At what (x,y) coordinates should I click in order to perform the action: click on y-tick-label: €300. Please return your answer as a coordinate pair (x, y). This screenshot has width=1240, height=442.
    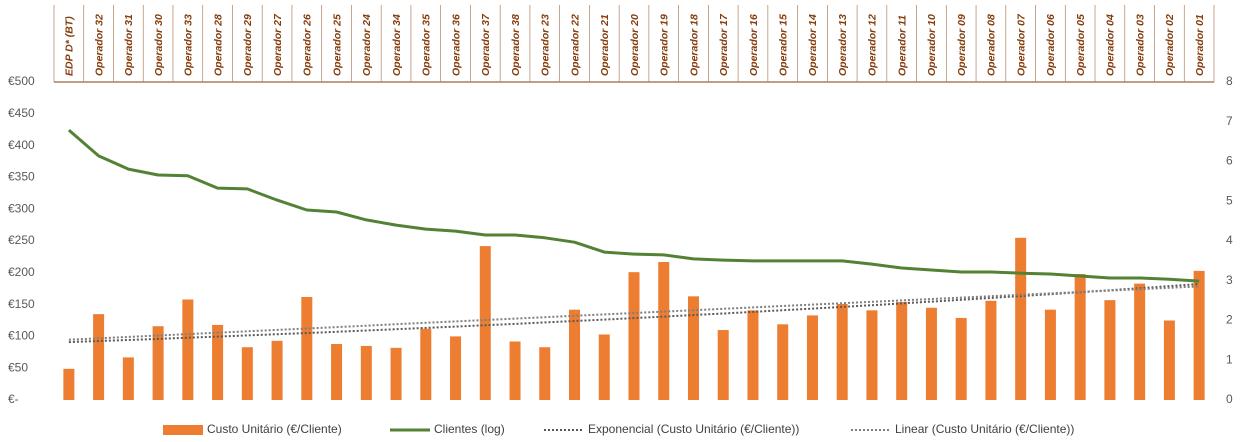
    Looking at the image, I should click on (21, 208).